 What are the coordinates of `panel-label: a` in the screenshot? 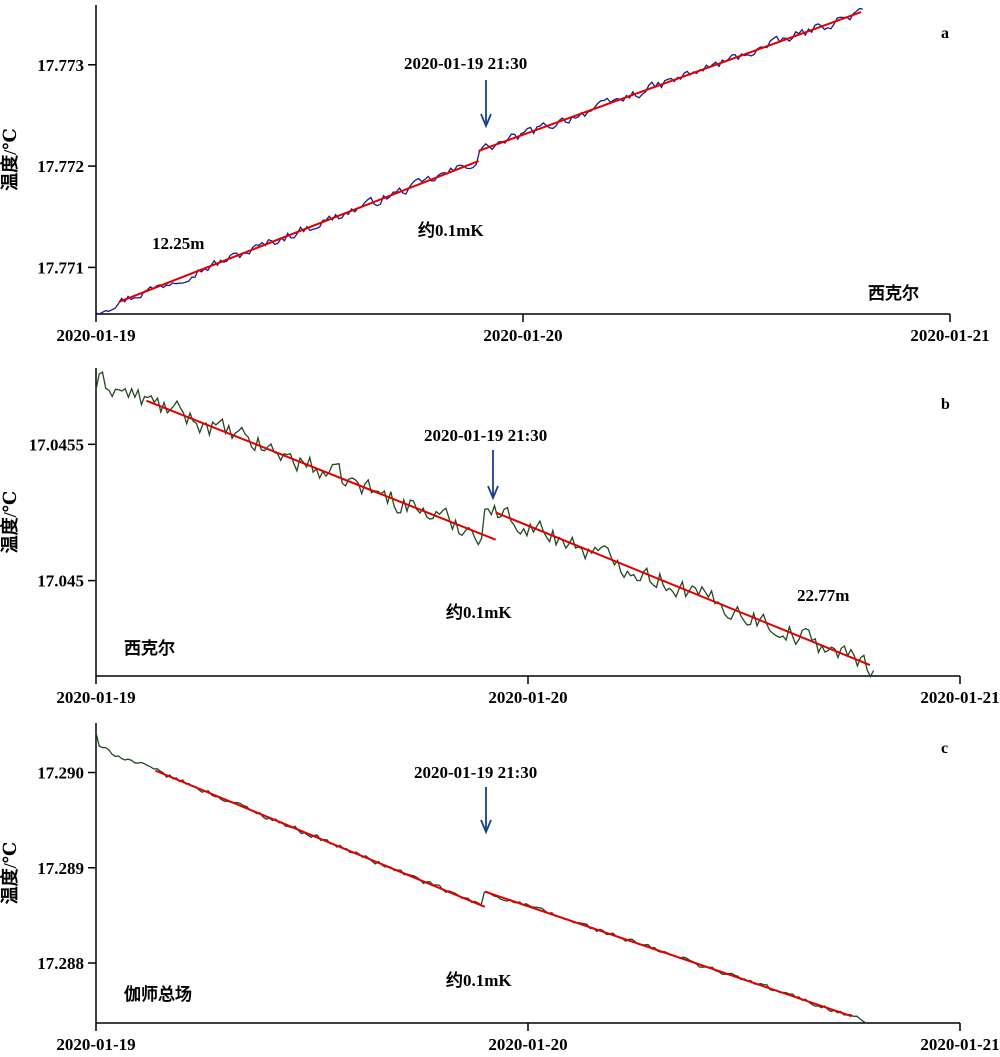 It's located at (945, 33).